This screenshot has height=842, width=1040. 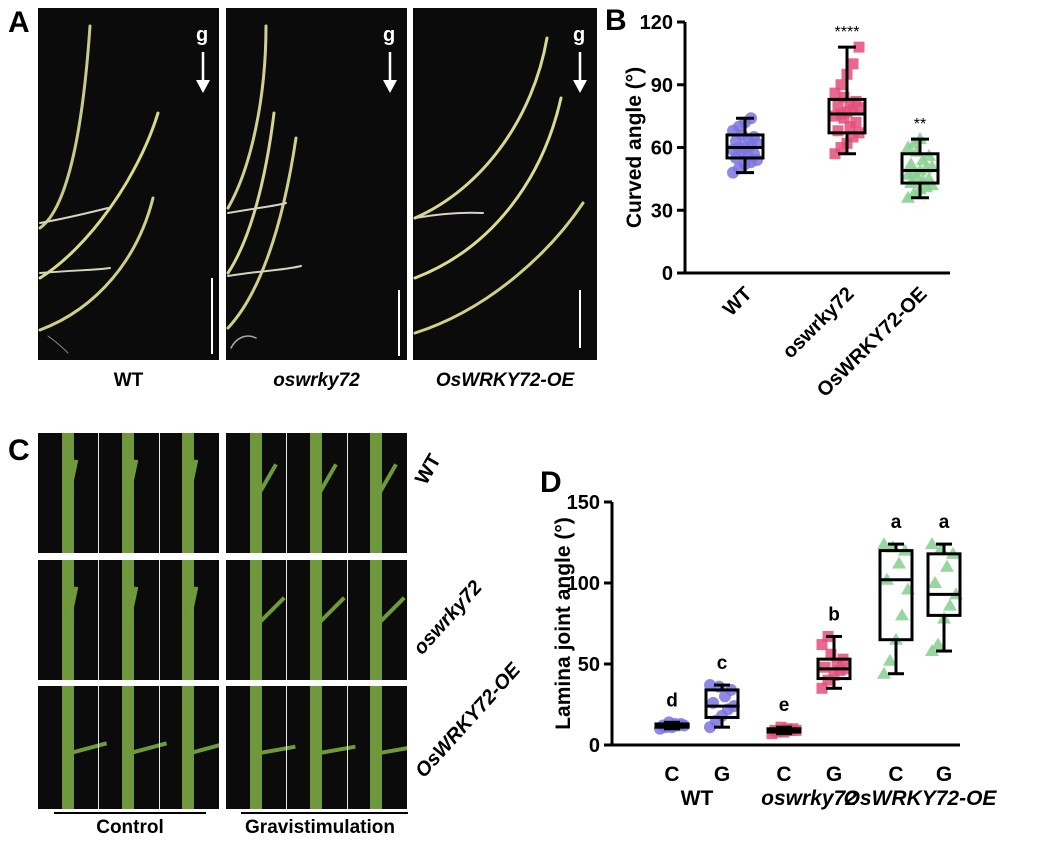 What do you see at coordinates (583, 503) in the screenshot?
I see `y-tick-label: 150` at bounding box center [583, 503].